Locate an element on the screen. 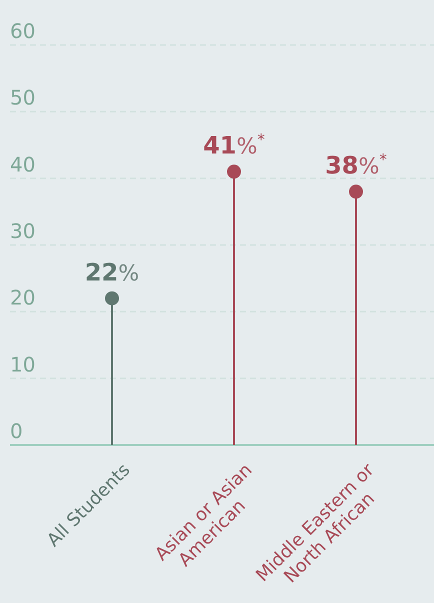 The width and height of the screenshot is (434, 603). data-label: 22% is located at coordinates (112, 272).